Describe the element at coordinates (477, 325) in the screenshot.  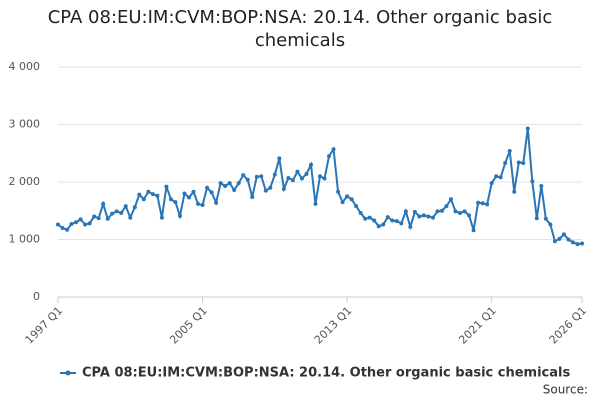
I see `x-tick-label: 2021 Q1` at that location.